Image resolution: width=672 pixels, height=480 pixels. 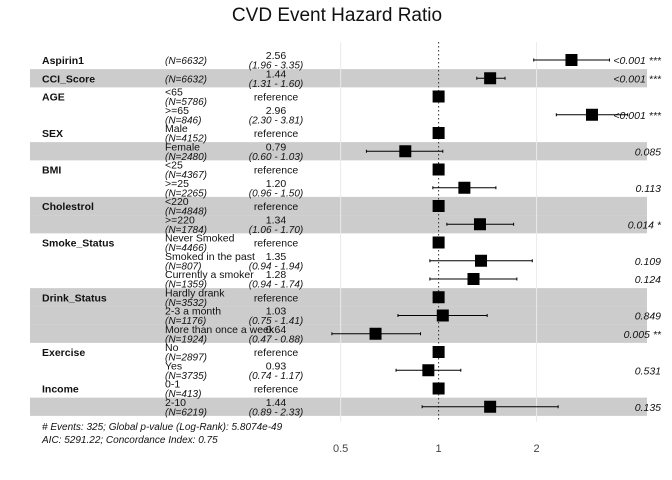 I want to click on sample-size-label: (N=2480), so click(x=186, y=157).